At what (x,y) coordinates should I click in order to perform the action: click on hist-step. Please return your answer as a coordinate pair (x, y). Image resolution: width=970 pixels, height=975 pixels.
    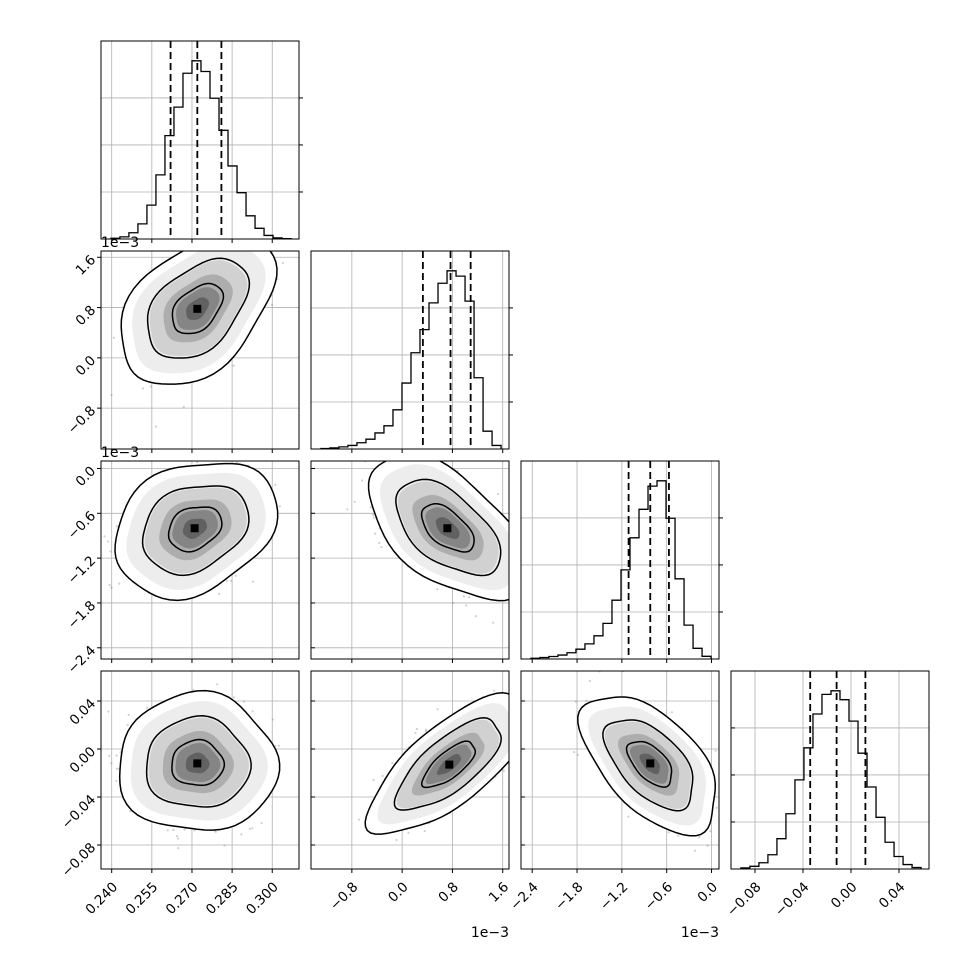
    Looking at the image, I should click on (411, 360).